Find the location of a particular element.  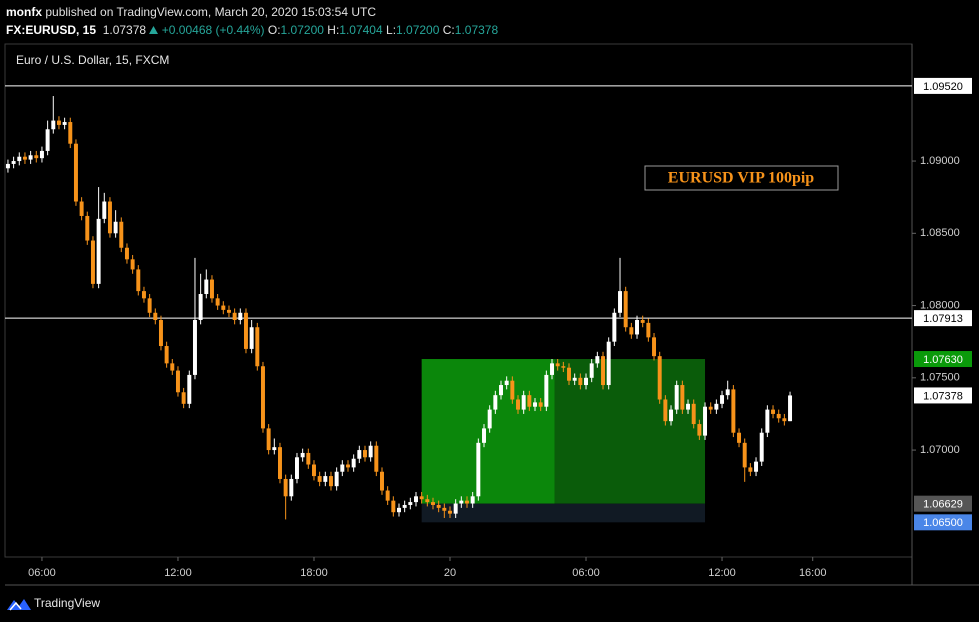

price-label: 1.09520 is located at coordinates (943, 87).